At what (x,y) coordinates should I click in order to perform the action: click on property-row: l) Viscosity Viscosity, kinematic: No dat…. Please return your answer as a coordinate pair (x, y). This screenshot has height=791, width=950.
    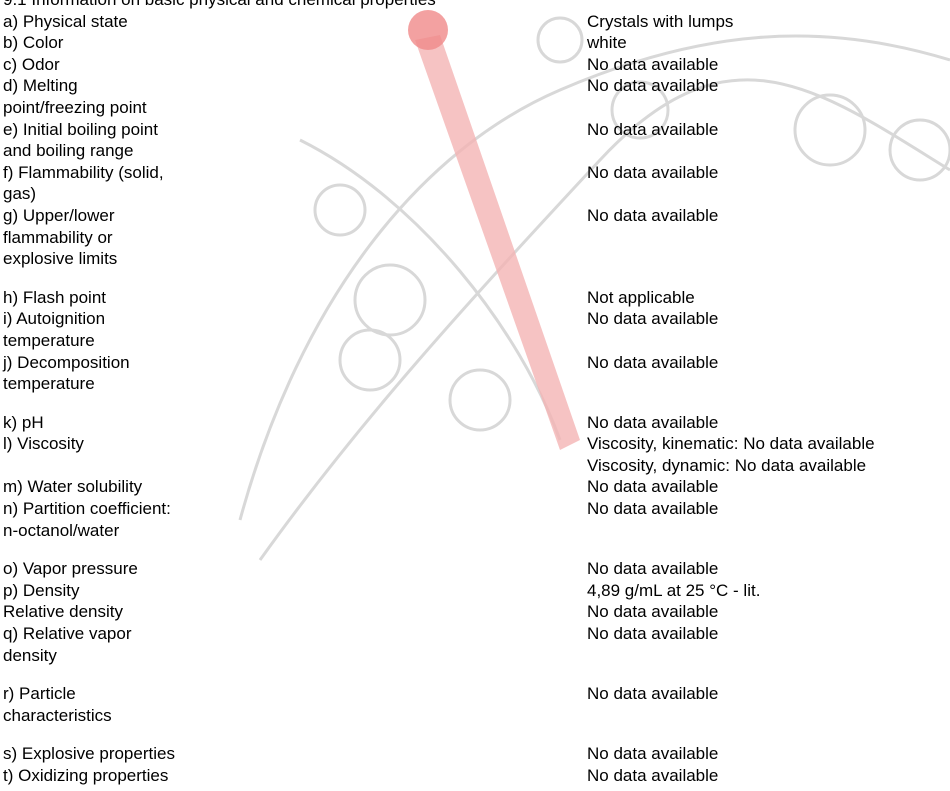
    Looking at the image, I should click on (475, 454).